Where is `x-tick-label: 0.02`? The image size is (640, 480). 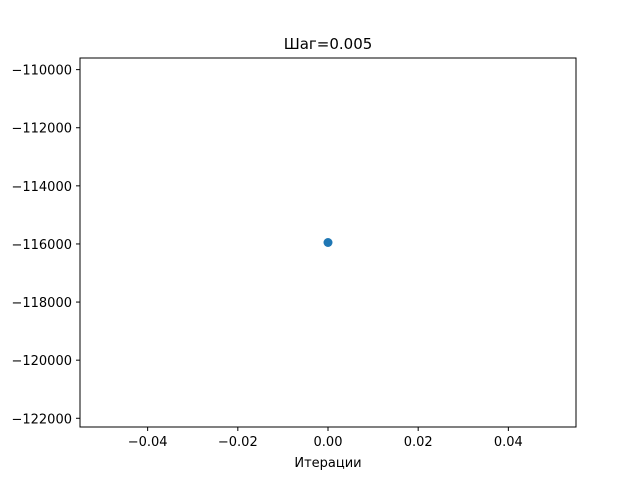
x-tick-label: 0.02 is located at coordinates (418, 442).